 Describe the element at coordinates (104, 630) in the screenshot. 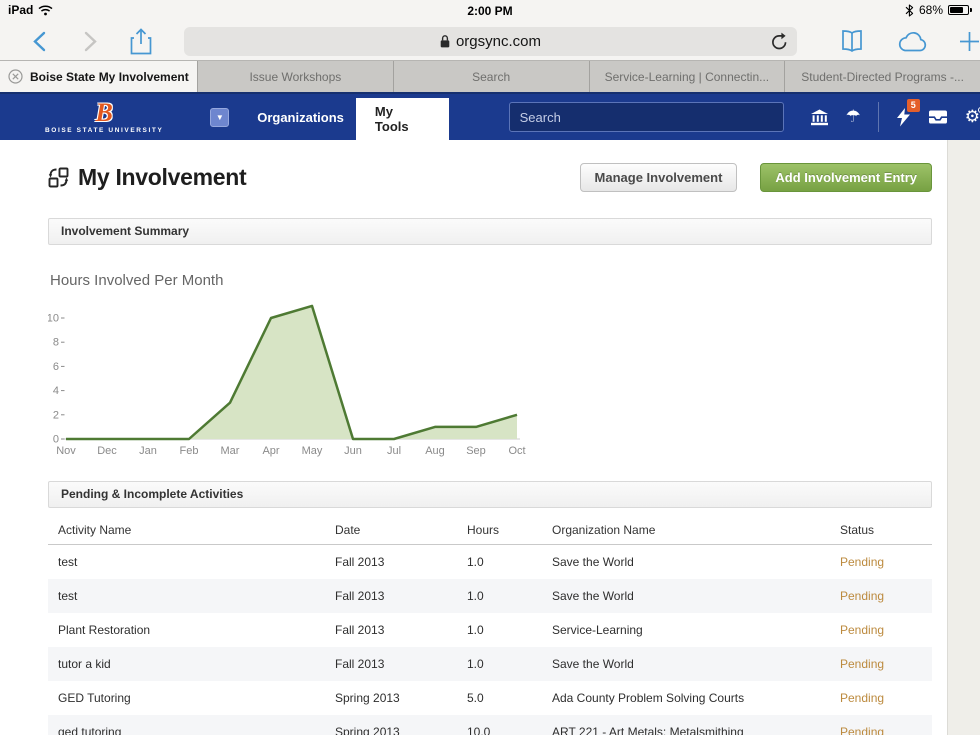

I see `cell-activity: Plant Restoration` at that location.